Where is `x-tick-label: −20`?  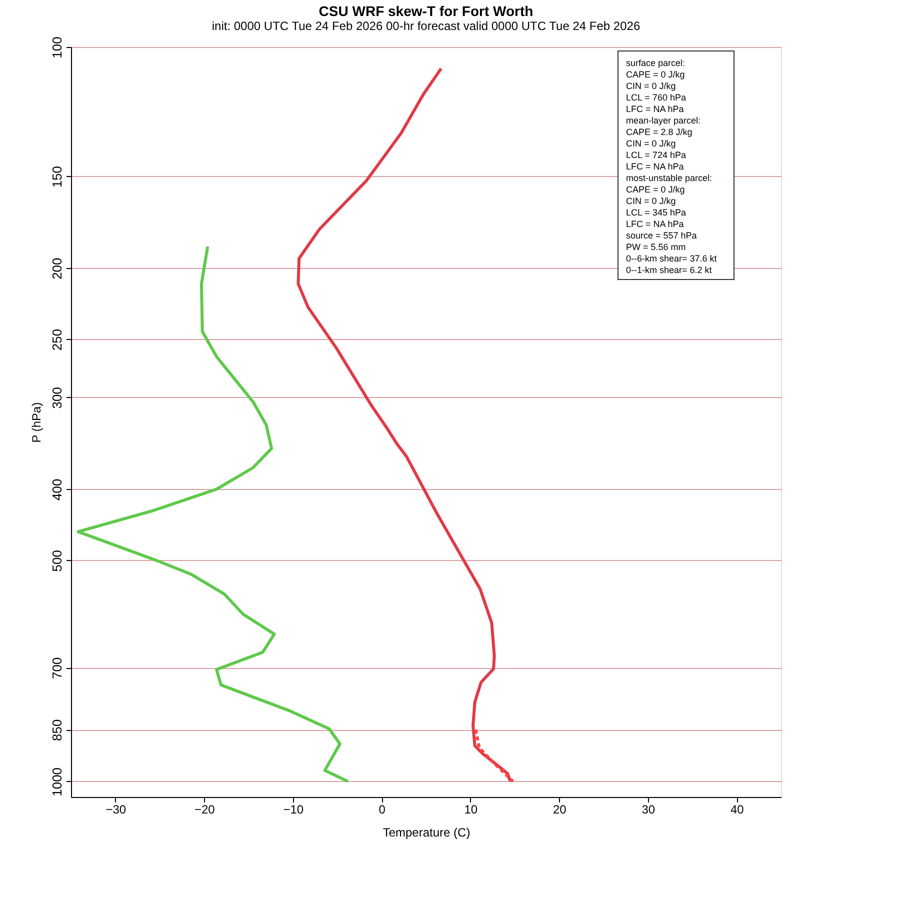 x-tick-label: −20 is located at coordinates (205, 809).